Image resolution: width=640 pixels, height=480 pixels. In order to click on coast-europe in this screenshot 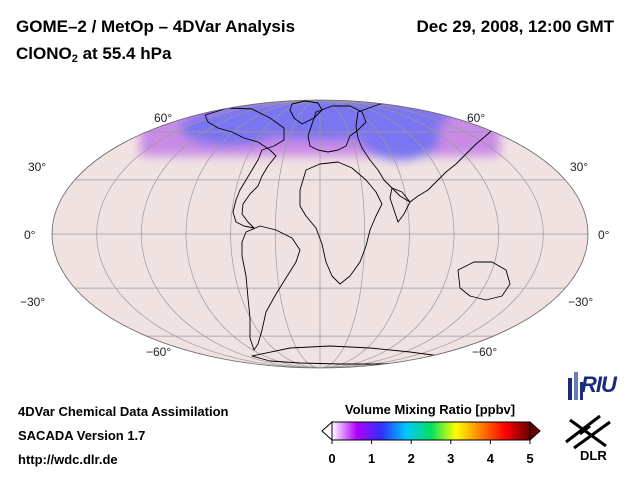, I will do `click(337, 129)`.